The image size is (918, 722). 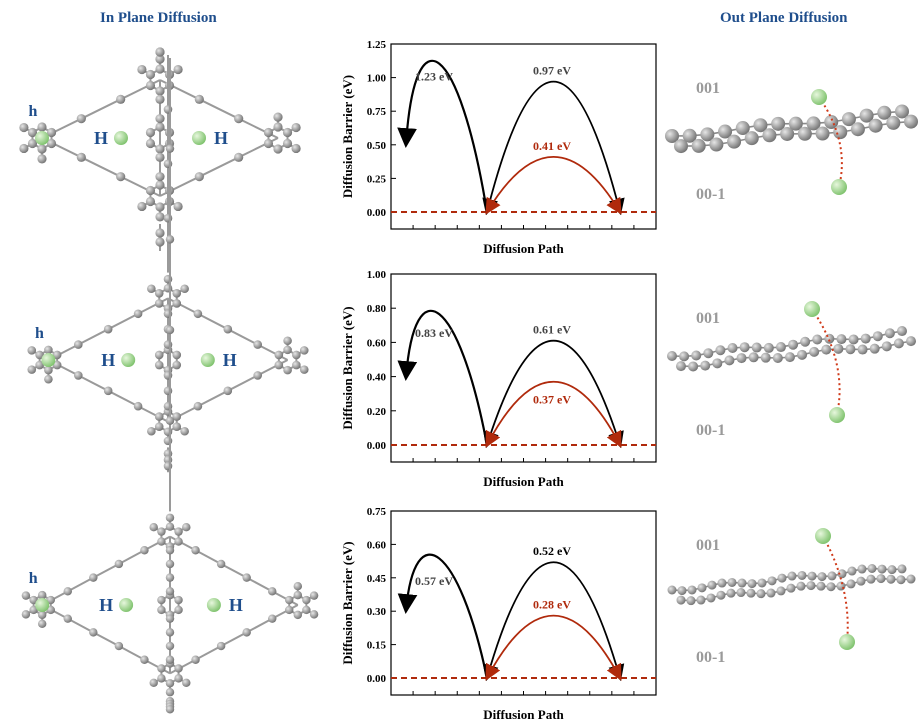 What do you see at coordinates (33, 111) in the screenshot?
I see `label-small-h: h` at bounding box center [33, 111].